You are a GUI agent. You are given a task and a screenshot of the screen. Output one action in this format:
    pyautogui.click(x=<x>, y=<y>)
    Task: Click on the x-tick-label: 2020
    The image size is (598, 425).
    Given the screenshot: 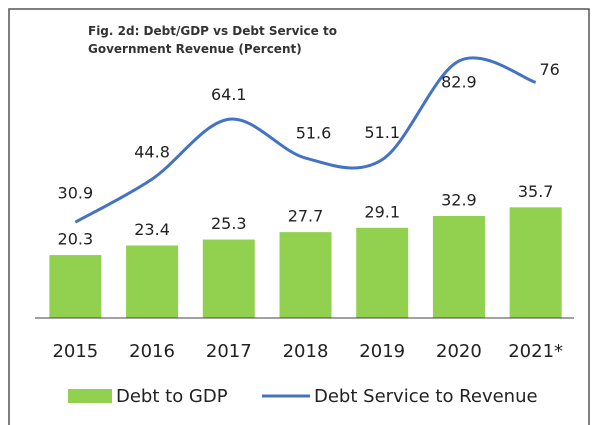 What is the action you would take?
    pyautogui.click(x=459, y=351)
    